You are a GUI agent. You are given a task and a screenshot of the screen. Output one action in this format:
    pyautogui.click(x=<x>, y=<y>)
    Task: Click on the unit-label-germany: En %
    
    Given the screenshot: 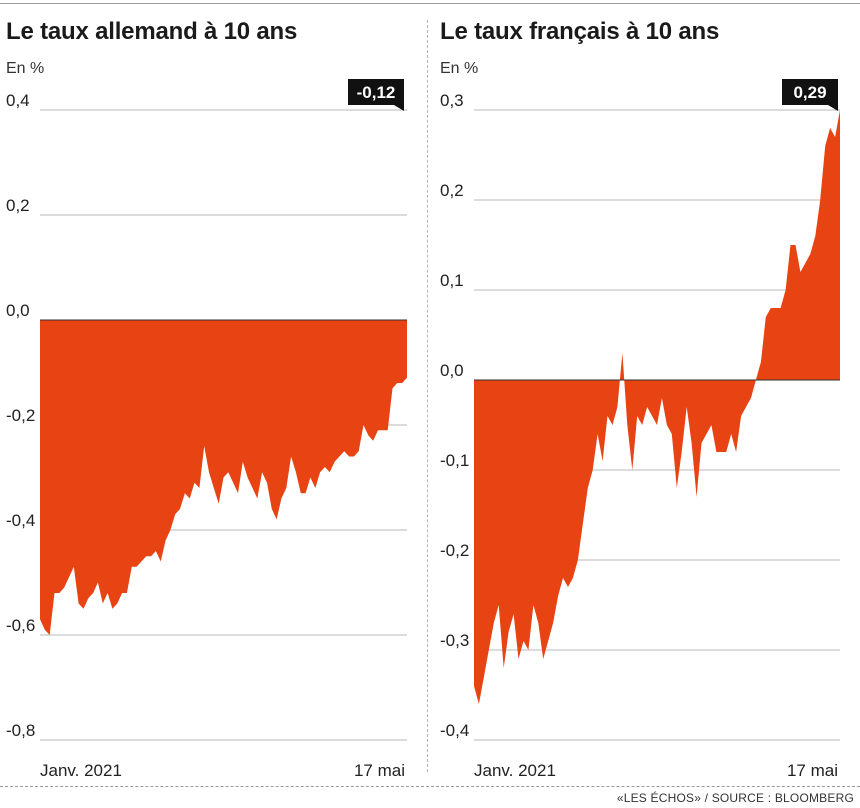 What is the action you would take?
    pyautogui.click(x=25, y=68)
    